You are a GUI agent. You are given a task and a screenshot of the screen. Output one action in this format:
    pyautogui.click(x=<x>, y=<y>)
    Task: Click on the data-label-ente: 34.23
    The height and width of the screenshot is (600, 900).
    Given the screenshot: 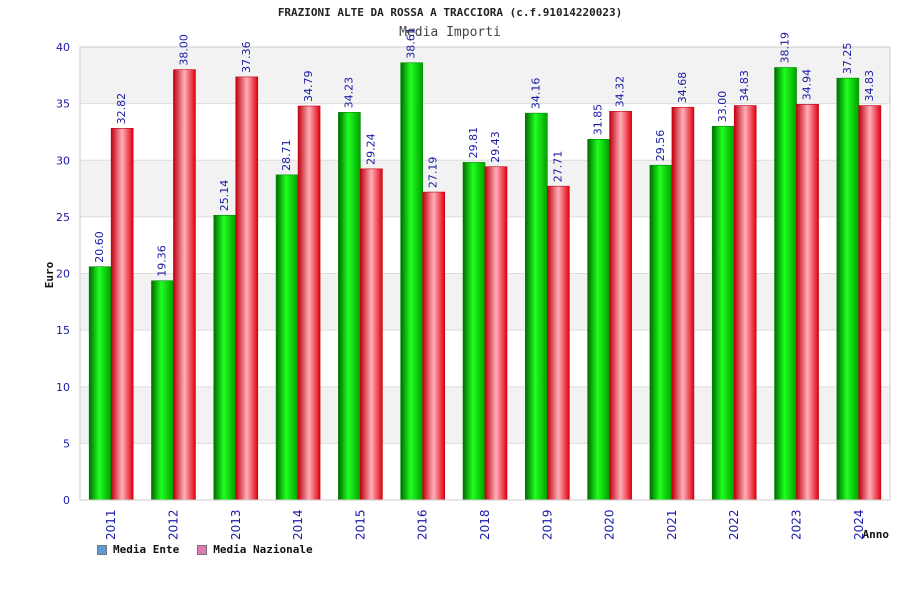 What is the action you would take?
    pyautogui.click(x=348, y=93)
    